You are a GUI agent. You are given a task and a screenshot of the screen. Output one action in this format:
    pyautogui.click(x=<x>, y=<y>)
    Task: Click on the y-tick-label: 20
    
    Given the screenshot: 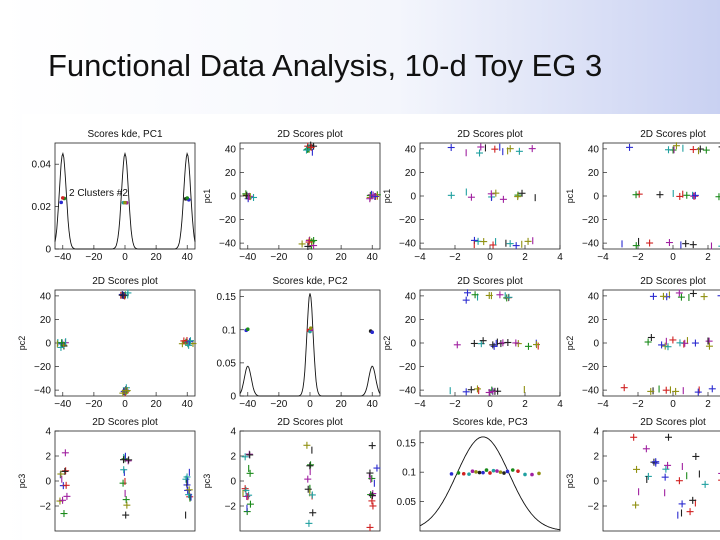 What is the action you would take?
    pyautogui.click(x=411, y=173)
    